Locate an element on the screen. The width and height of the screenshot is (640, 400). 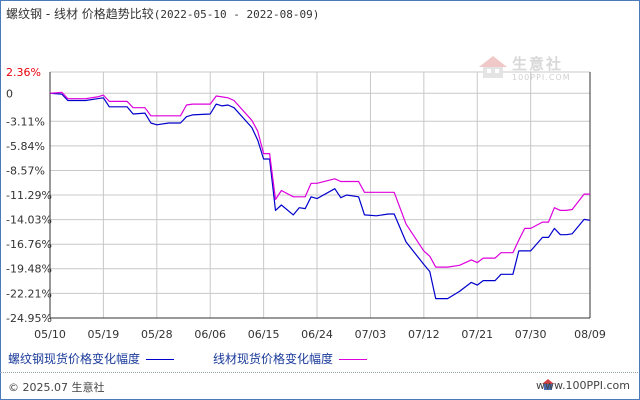
legend-label-wire: 线材现货价格变化幅度 is located at coordinates (273, 359).